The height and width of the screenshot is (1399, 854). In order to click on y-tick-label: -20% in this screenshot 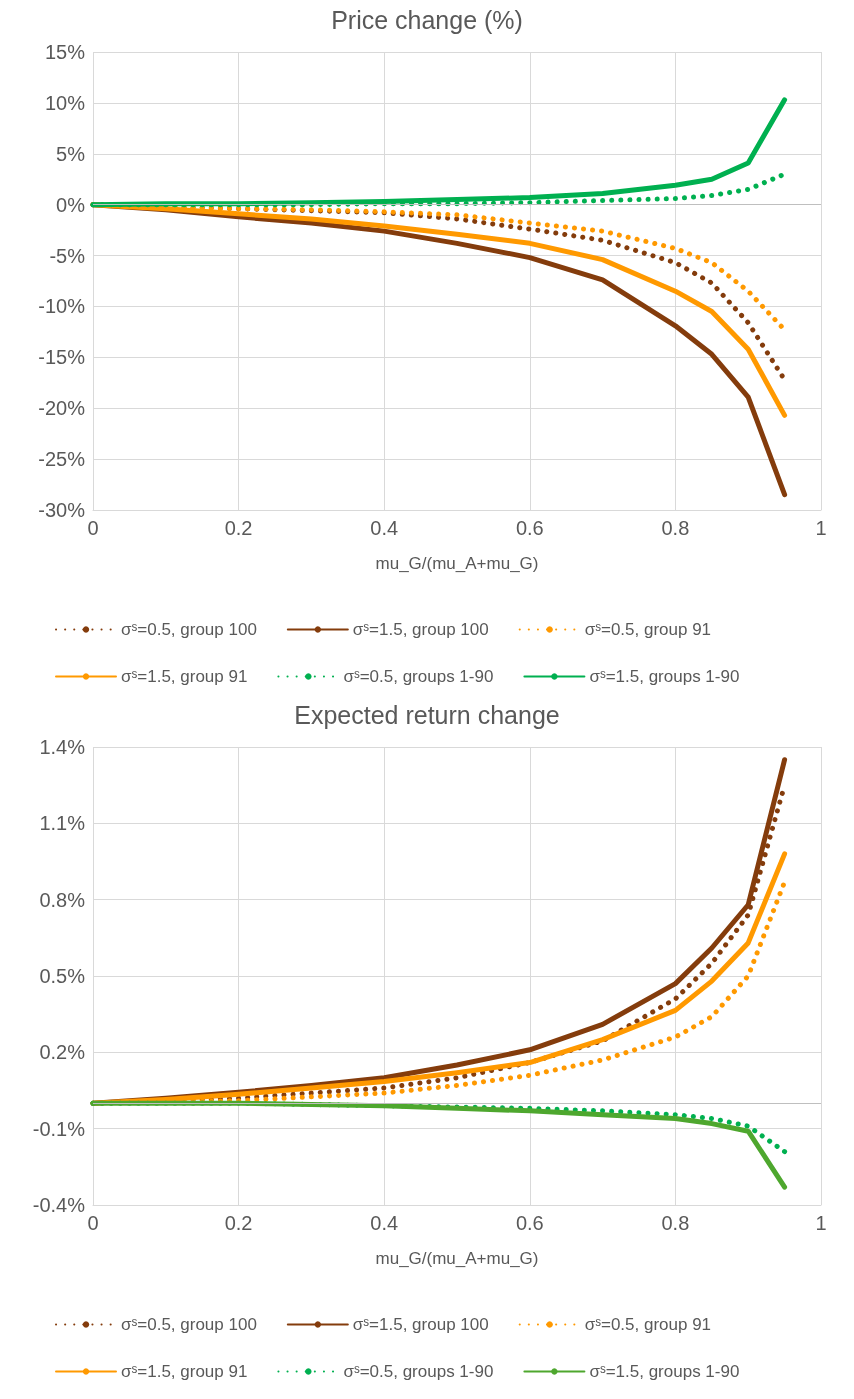, I will do `click(62, 408)`.